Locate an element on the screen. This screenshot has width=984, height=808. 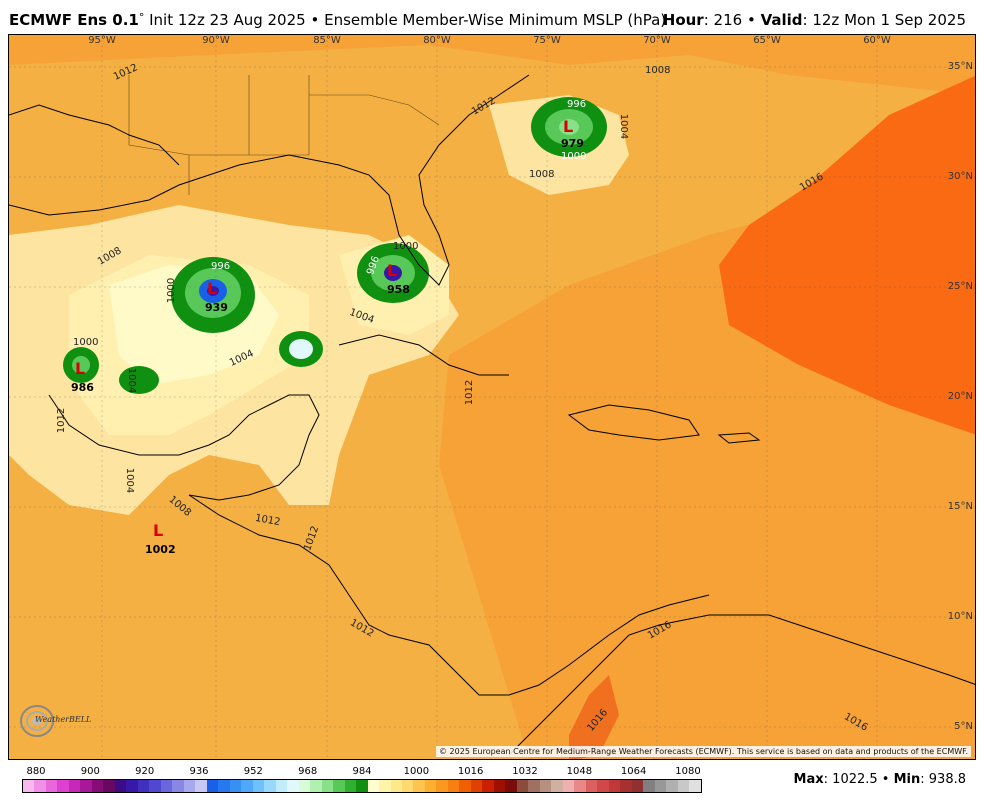
hour-value: : 216 is located at coordinates (723, 20).